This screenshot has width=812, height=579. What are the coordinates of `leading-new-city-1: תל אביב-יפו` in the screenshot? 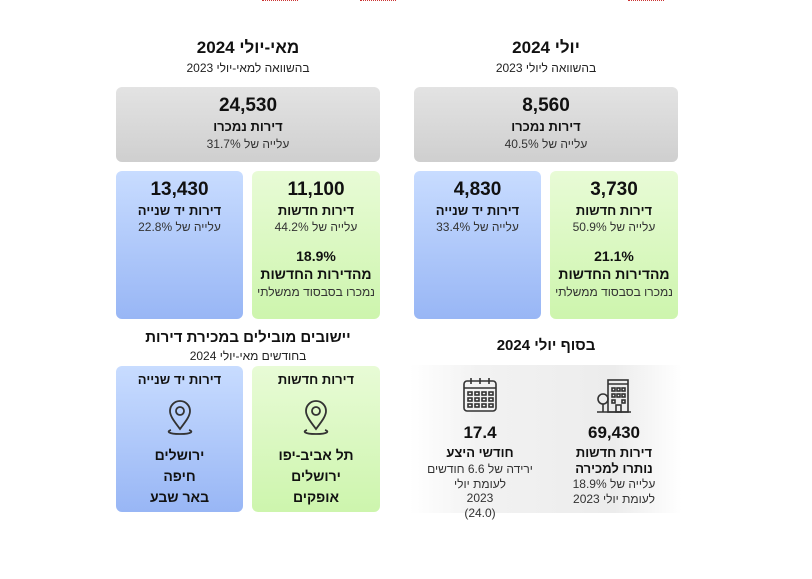 It's located at (316, 455).